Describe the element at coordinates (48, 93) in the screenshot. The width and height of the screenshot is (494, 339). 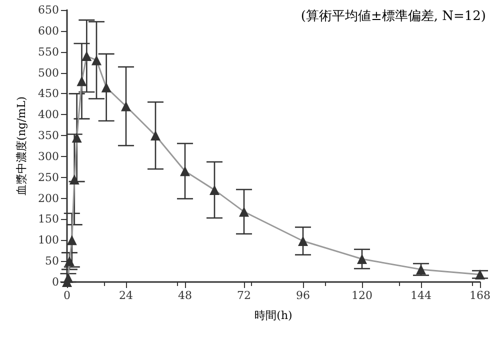
I see `y-tick-label: 450` at that location.